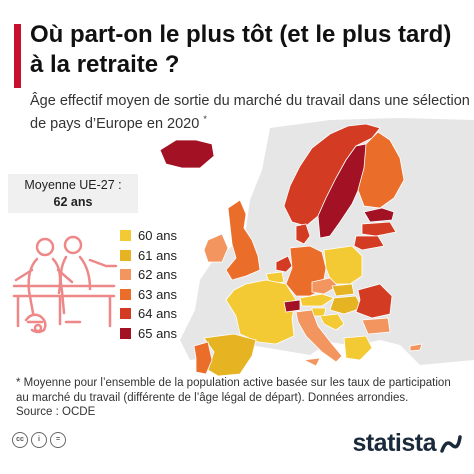 This screenshot has height=474, width=474. Describe the element at coordinates (216, 248) in the screenshot. I see `country-ireland` at that location.